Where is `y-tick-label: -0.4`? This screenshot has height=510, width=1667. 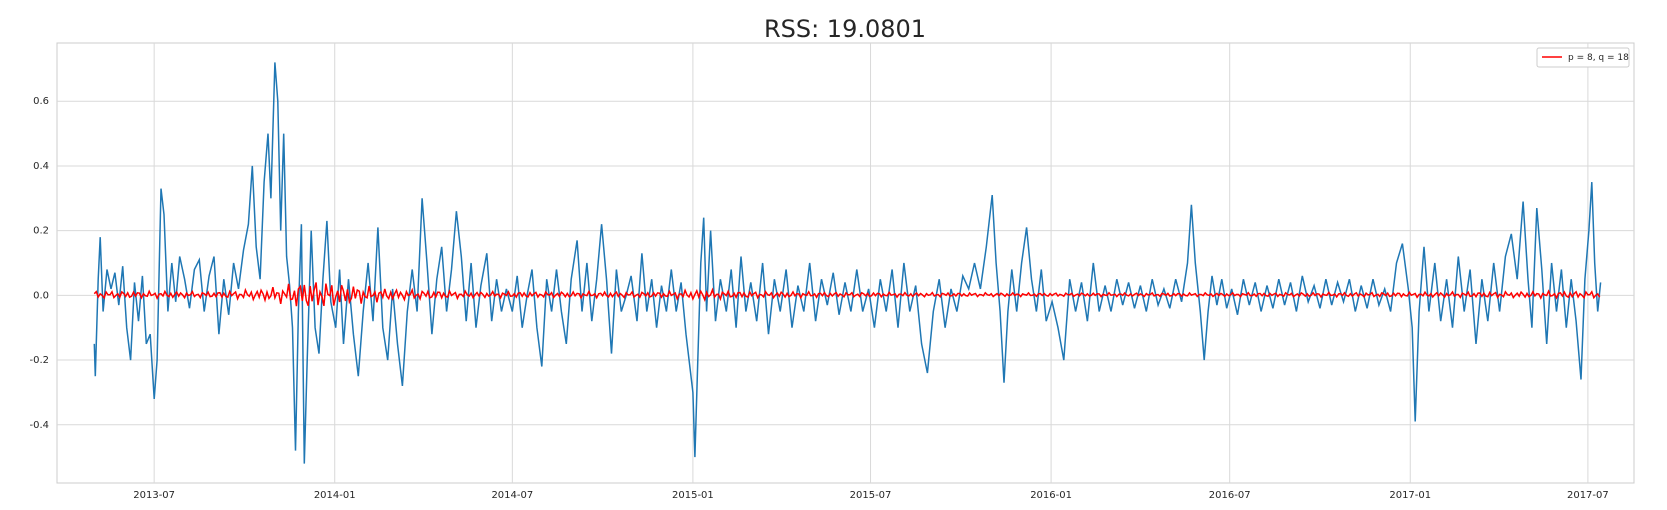
y-tick-label: -0.4 is located at coordinates (39, 425).